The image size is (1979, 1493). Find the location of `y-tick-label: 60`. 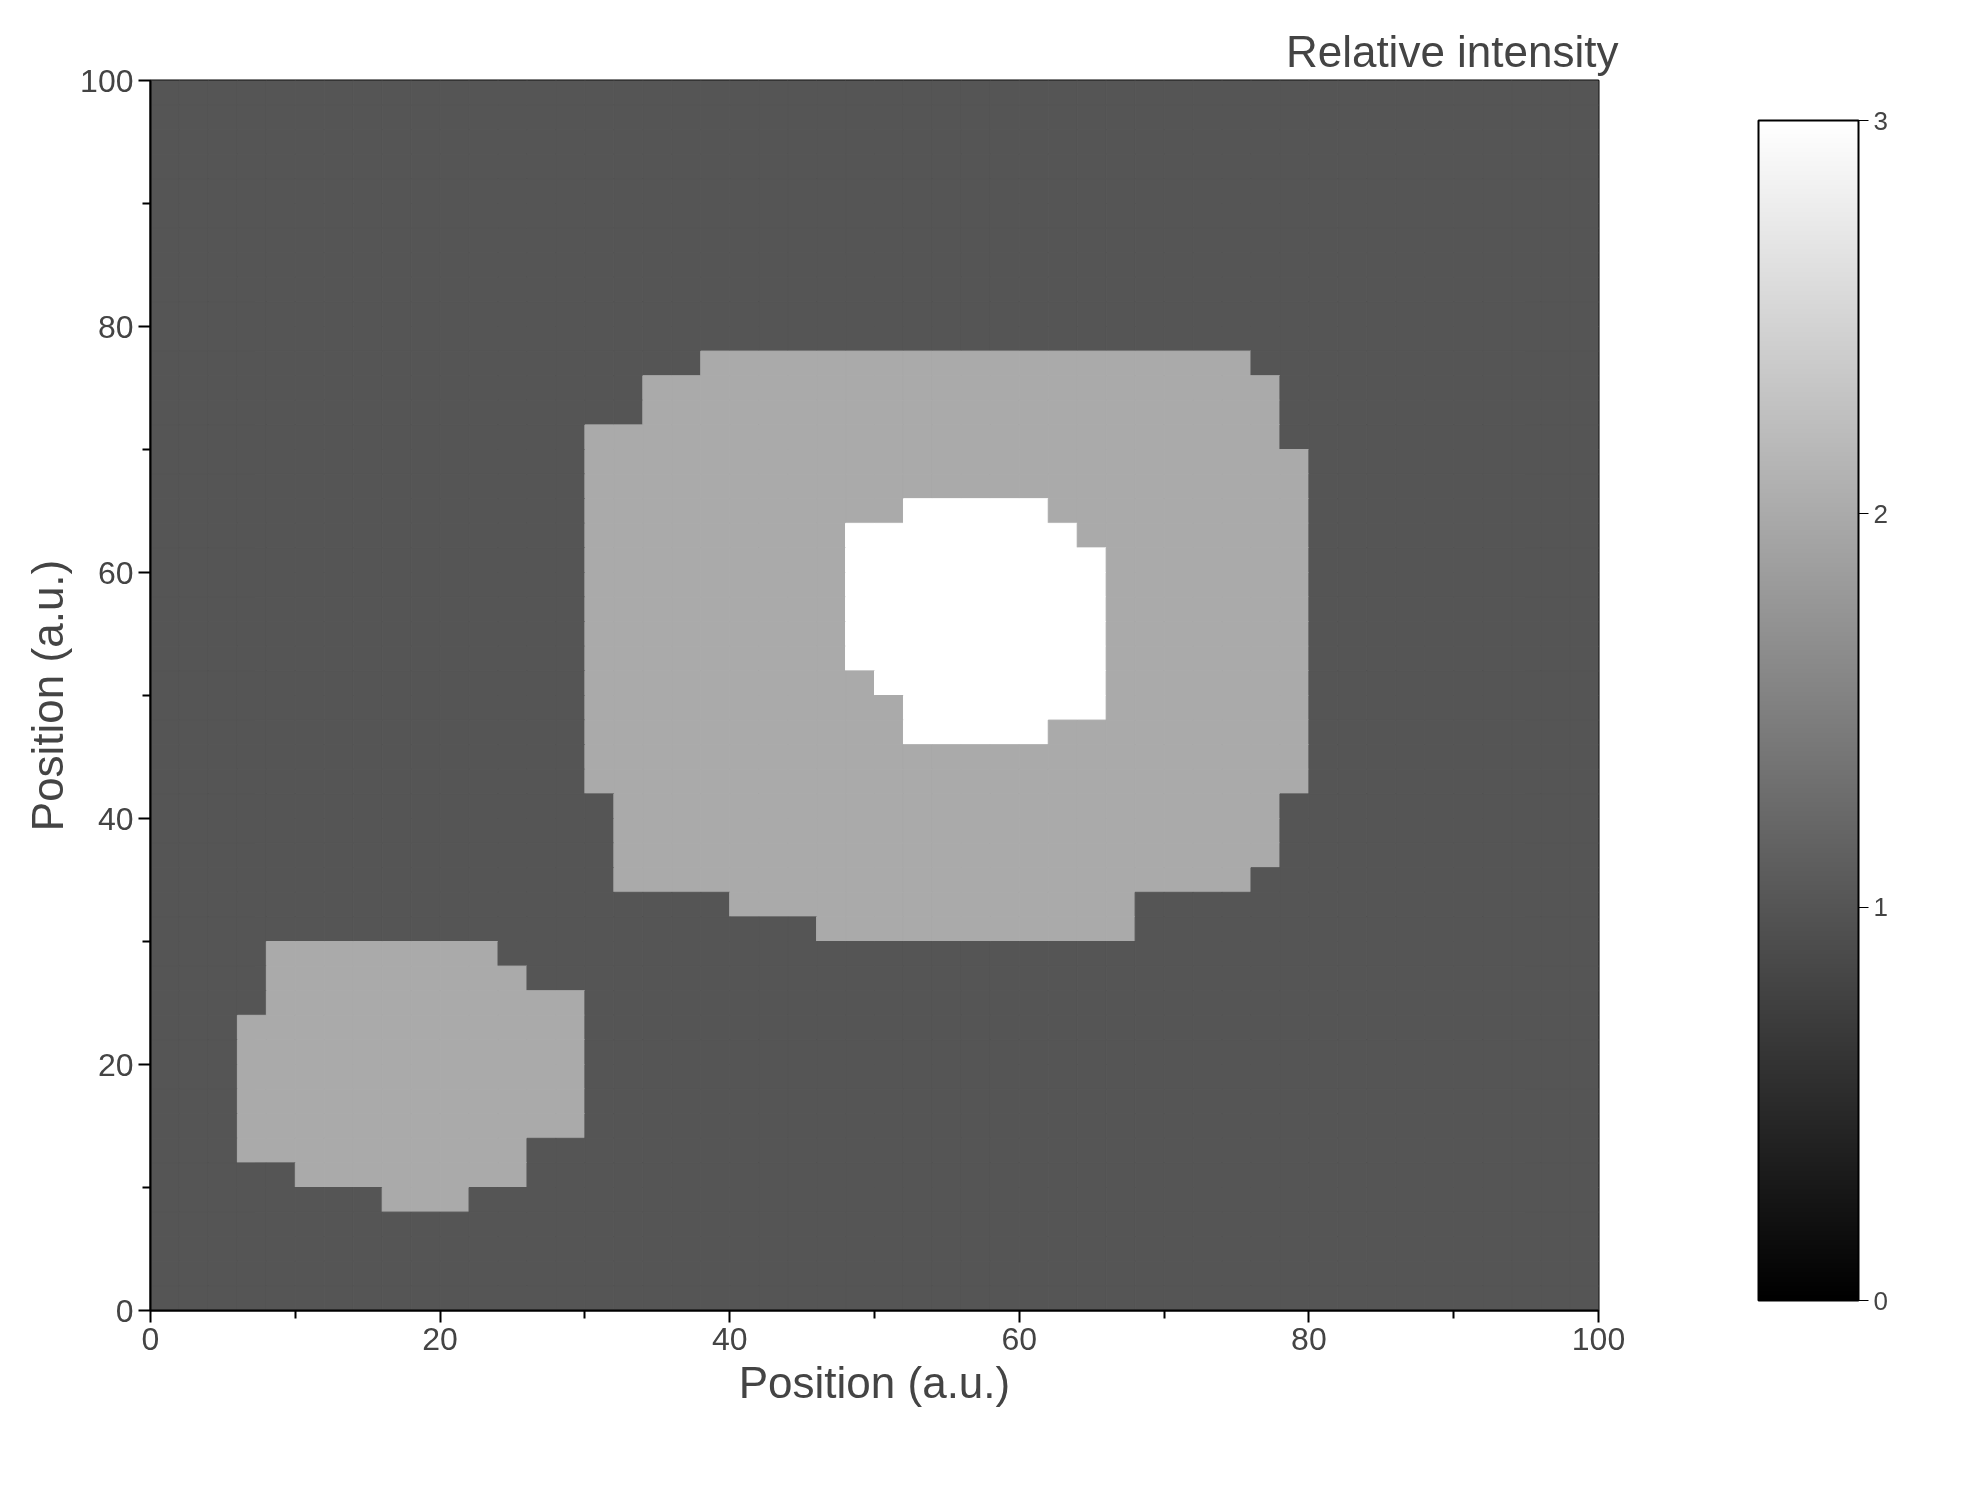

y-tick-label: 60 is located at coordinates (115, 572).